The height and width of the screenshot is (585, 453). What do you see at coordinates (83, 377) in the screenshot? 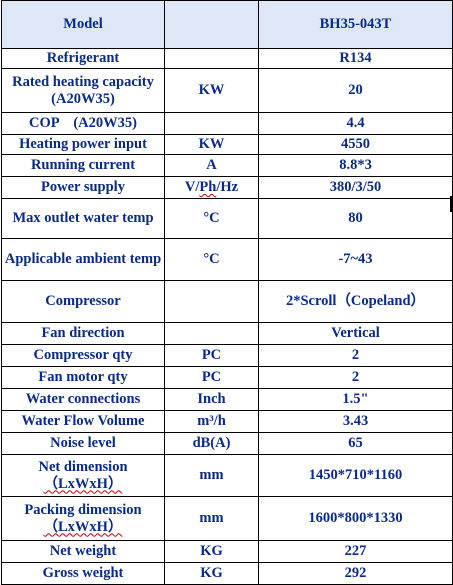
I see `fan-motor-qty-label: Fan motor qty` at bounding box center [83, 377].